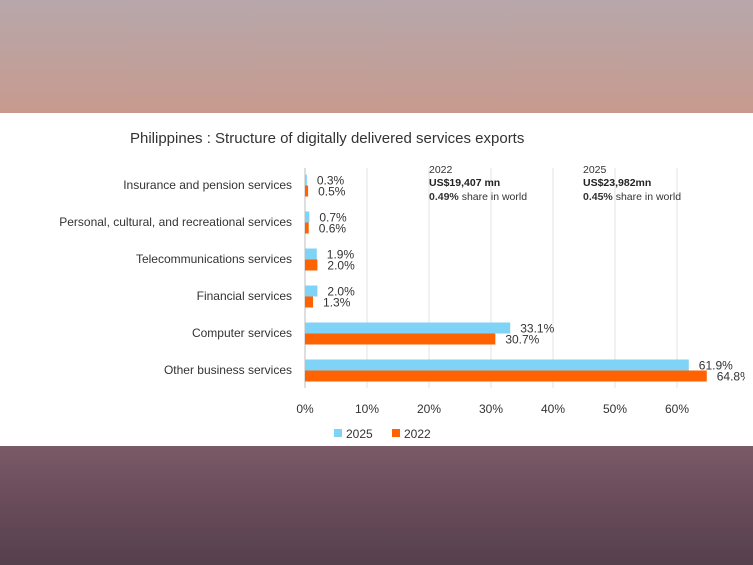 The width and height of the screenshot is (753, 565). What do you see at coordinates (537, 329) in the screenshot?
I see `data-label-2025: 33.1%` at bounding box center [537, 329].